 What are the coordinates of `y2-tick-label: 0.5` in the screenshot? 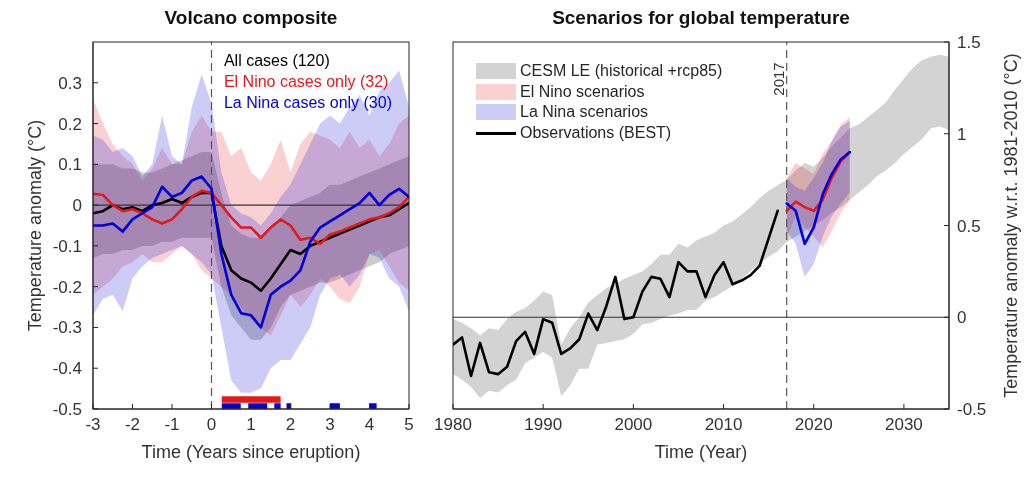 It's located at (969, 226).